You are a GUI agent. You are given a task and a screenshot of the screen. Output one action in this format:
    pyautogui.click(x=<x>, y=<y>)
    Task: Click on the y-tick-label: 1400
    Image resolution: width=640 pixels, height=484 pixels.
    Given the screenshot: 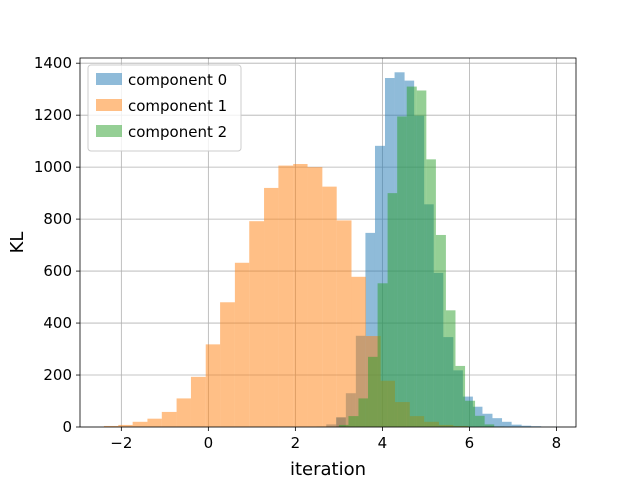 What is the action you would take?
    pyautogui.click(x=53, y=63)
    